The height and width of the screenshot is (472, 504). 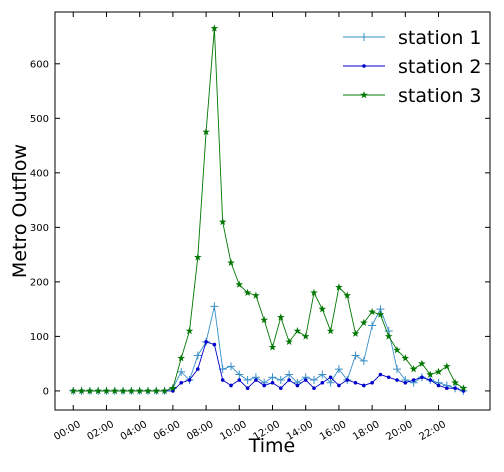 I want to click on legend-label: station 3, so click(x=440, y=96).